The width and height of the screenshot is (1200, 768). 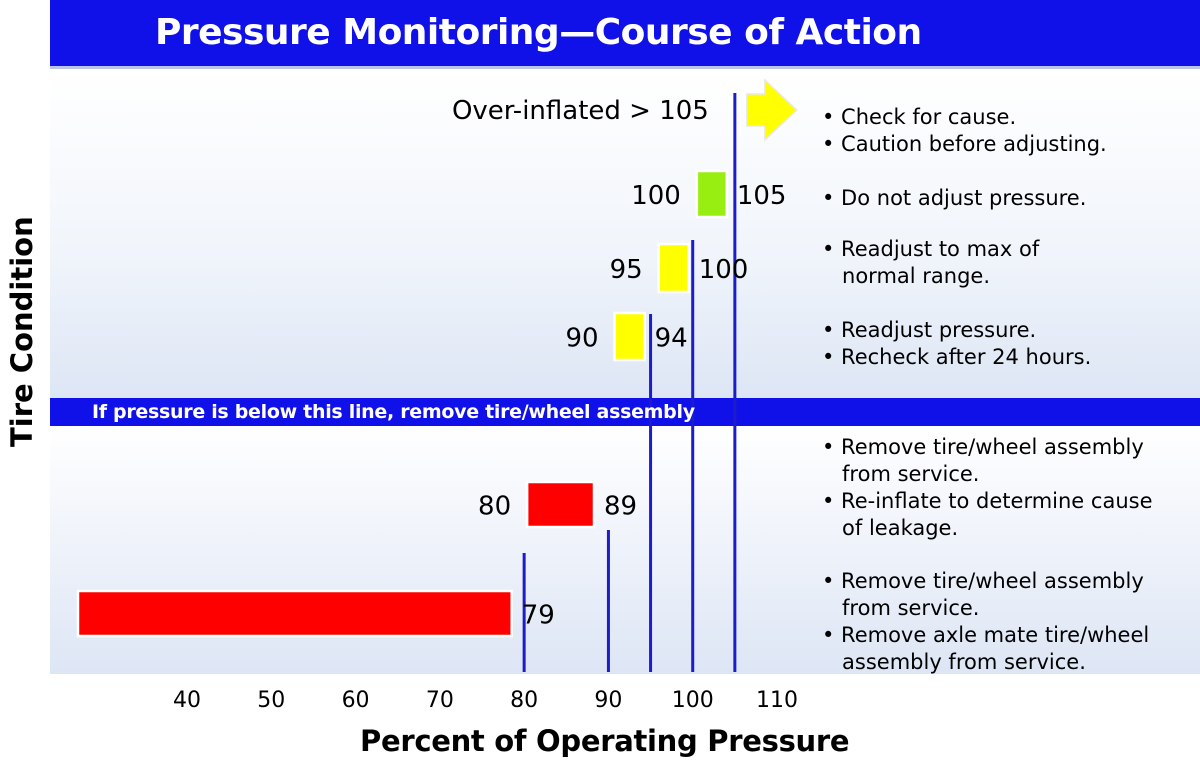 I want to click on action-line: • Caution before adjusting., so click(x=964, y=144).